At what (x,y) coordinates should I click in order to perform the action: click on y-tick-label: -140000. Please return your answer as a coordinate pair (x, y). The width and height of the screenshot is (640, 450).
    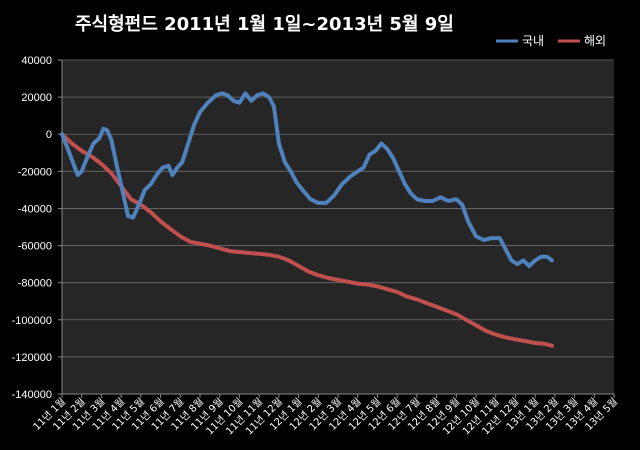
    Looking at the image, I should click on (32, 395).